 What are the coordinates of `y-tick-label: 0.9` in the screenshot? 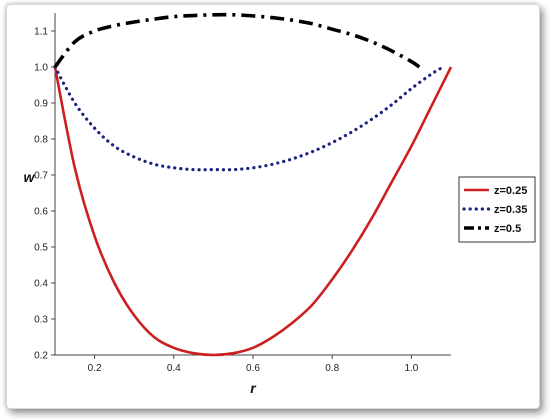 It's located at (41, 104).